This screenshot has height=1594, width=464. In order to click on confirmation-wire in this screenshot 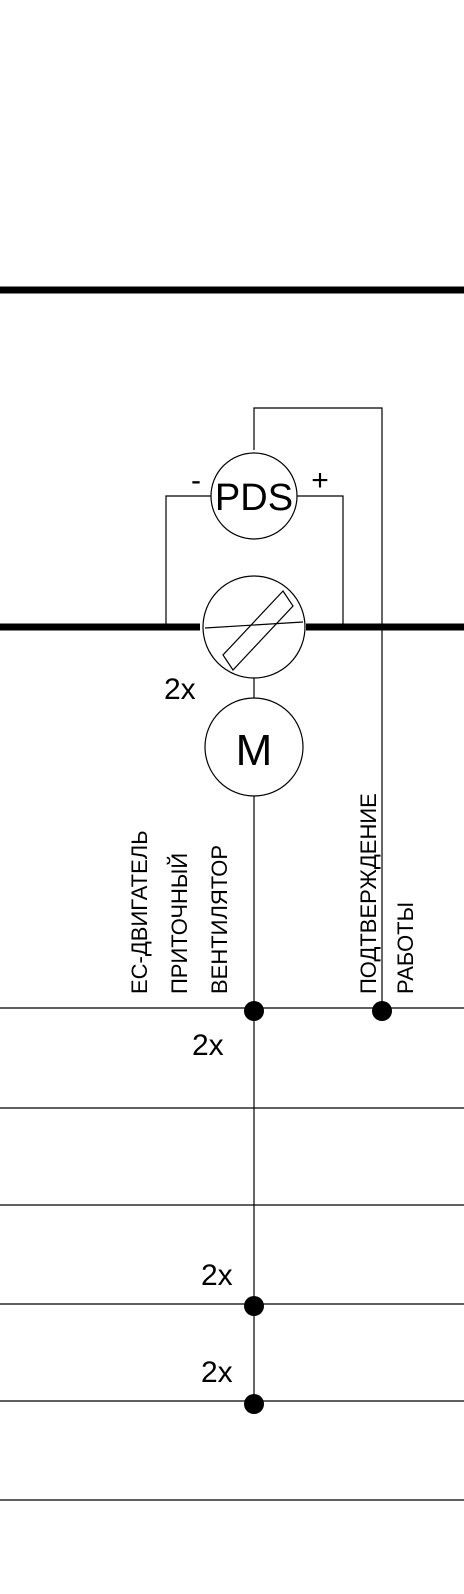, I will do `click(318, 709)`.